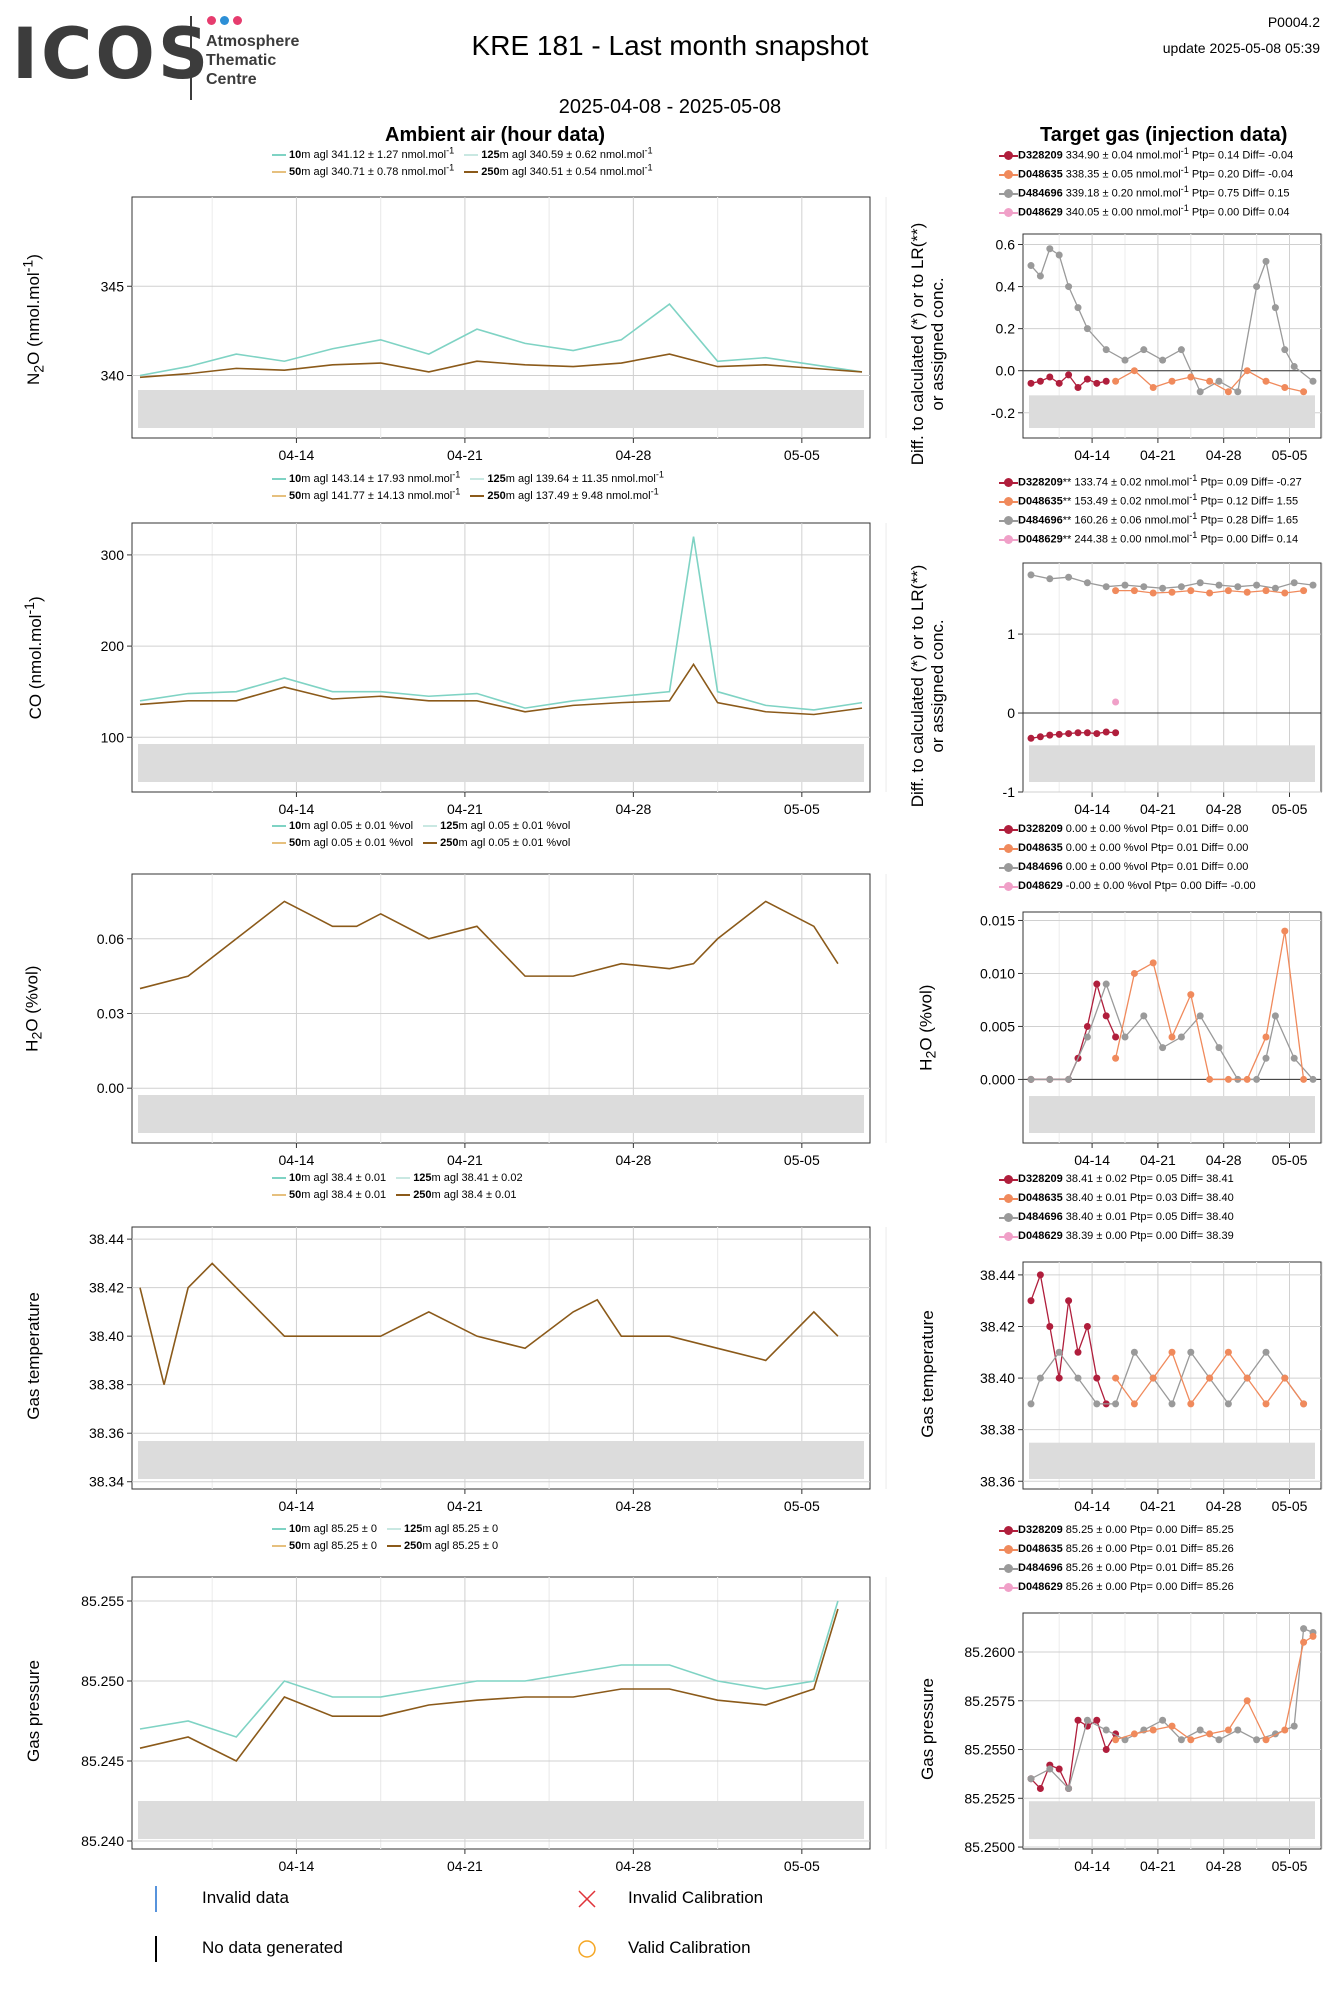 The height and width of the screenshot is (2000, 1340). I want to click on x-tick-label: 04-14, so click(1092, 1506).